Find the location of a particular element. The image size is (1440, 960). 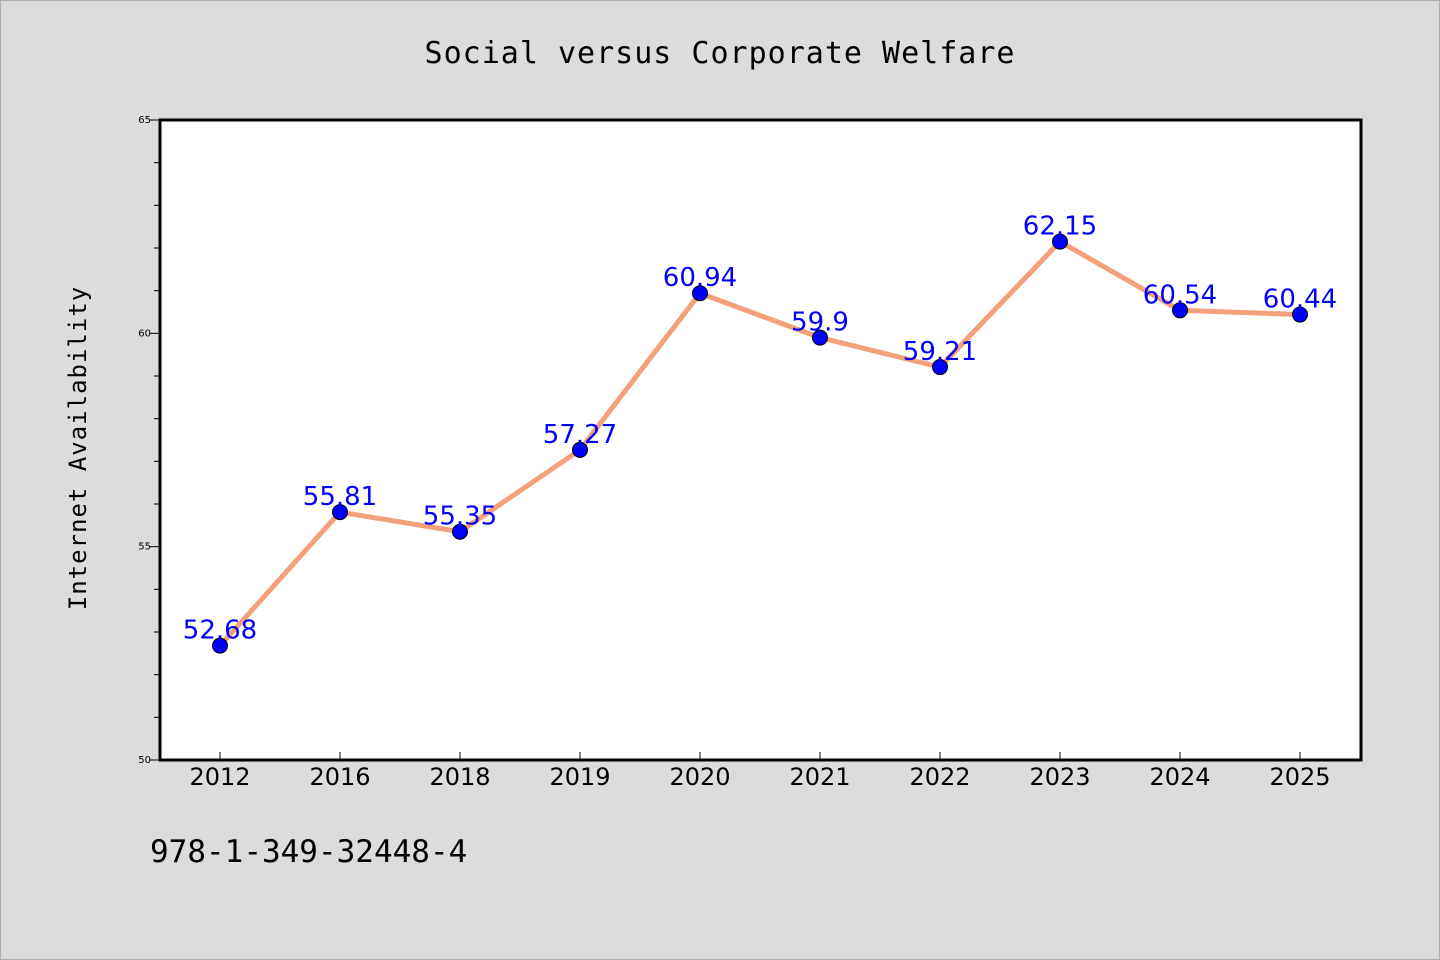

x-tick-label: 2021 is located at coordinates (819, 777).